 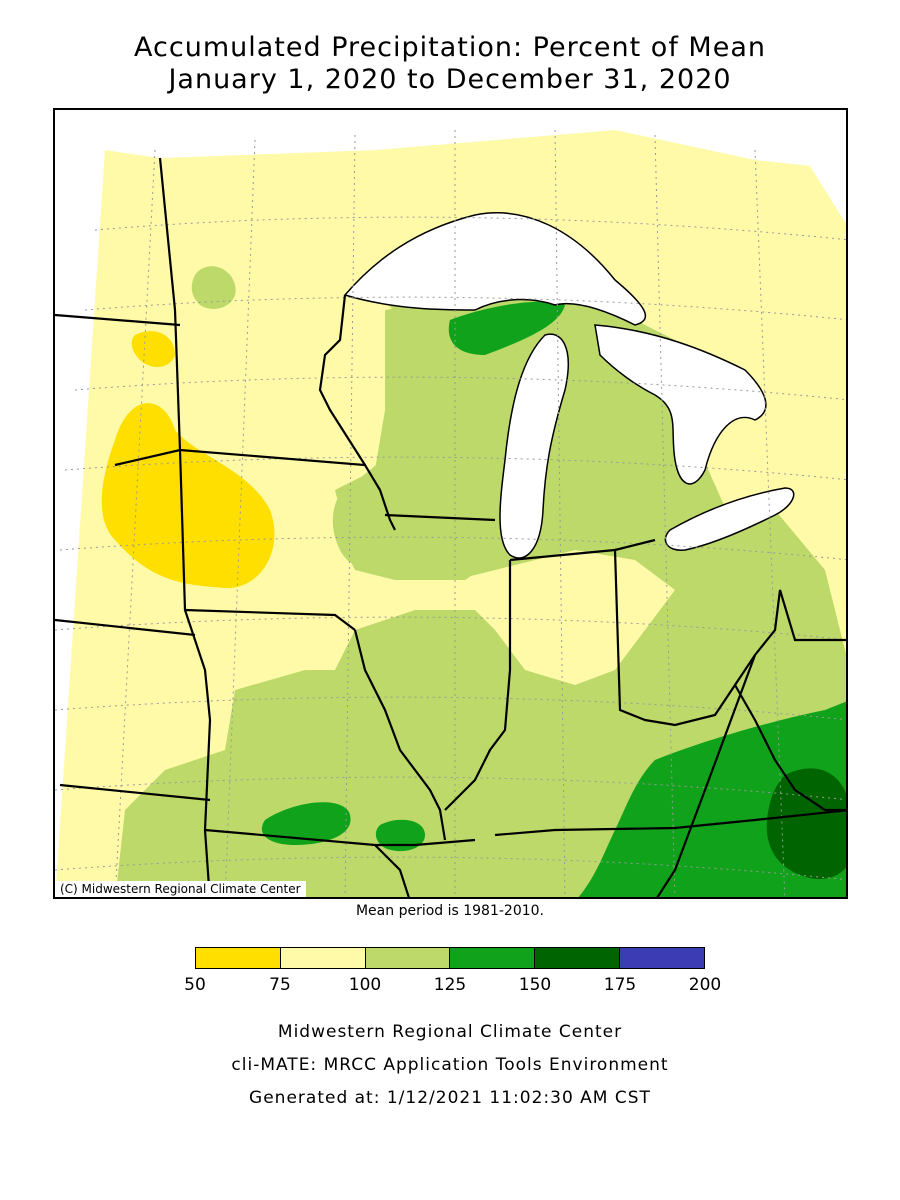 I want to click on canada-area, so click(x=450, y=140).